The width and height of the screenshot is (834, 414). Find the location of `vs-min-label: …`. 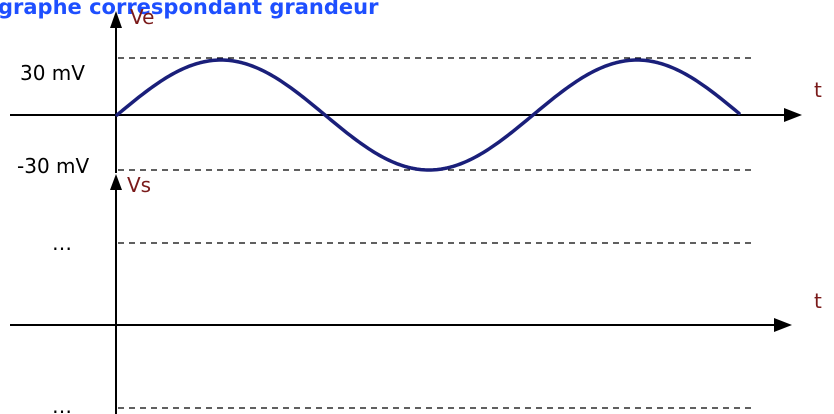

vs-min-label: … is located at coordinates (62, 404).